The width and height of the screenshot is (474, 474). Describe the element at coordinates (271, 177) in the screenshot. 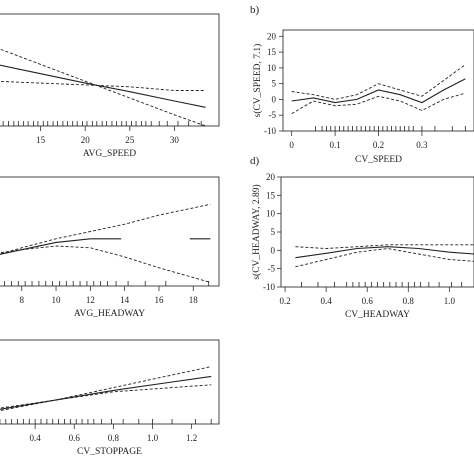

I see `y-tick-label-d: 20` at that location.